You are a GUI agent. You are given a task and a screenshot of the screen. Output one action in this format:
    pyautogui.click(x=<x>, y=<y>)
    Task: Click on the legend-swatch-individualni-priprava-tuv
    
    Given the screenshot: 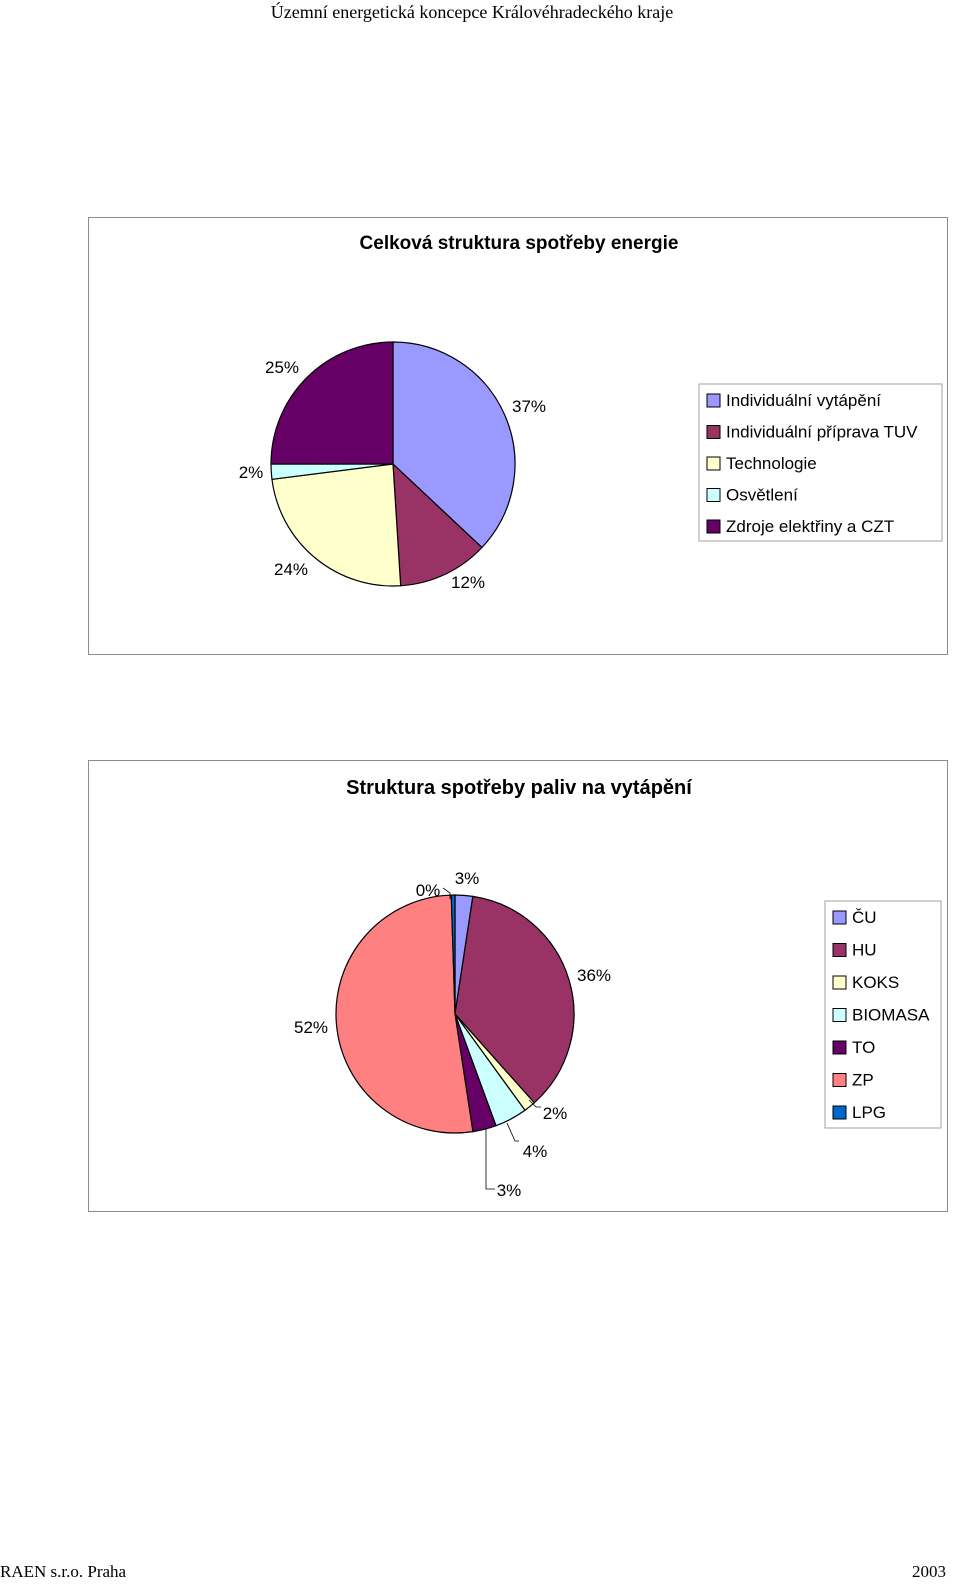 What is the action you would take?
    pyautogui.click(x=713, y=432)
    